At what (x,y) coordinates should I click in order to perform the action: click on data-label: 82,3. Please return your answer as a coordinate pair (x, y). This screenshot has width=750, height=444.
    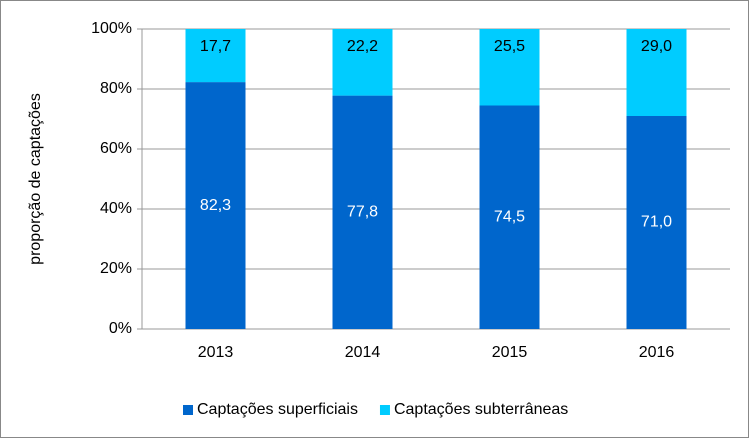
    Looking at the image, I should click on (215, 205).